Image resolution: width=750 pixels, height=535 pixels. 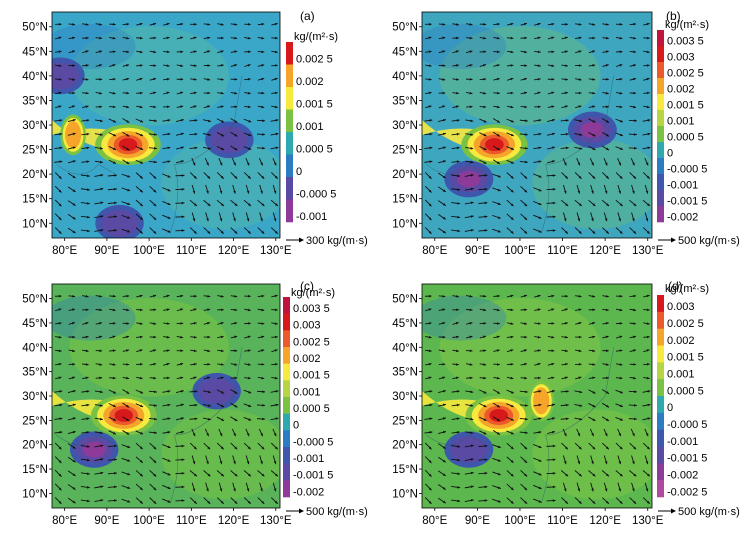 I want to click on colorbar-label: -0.000 5, so click(x=316, y=194).